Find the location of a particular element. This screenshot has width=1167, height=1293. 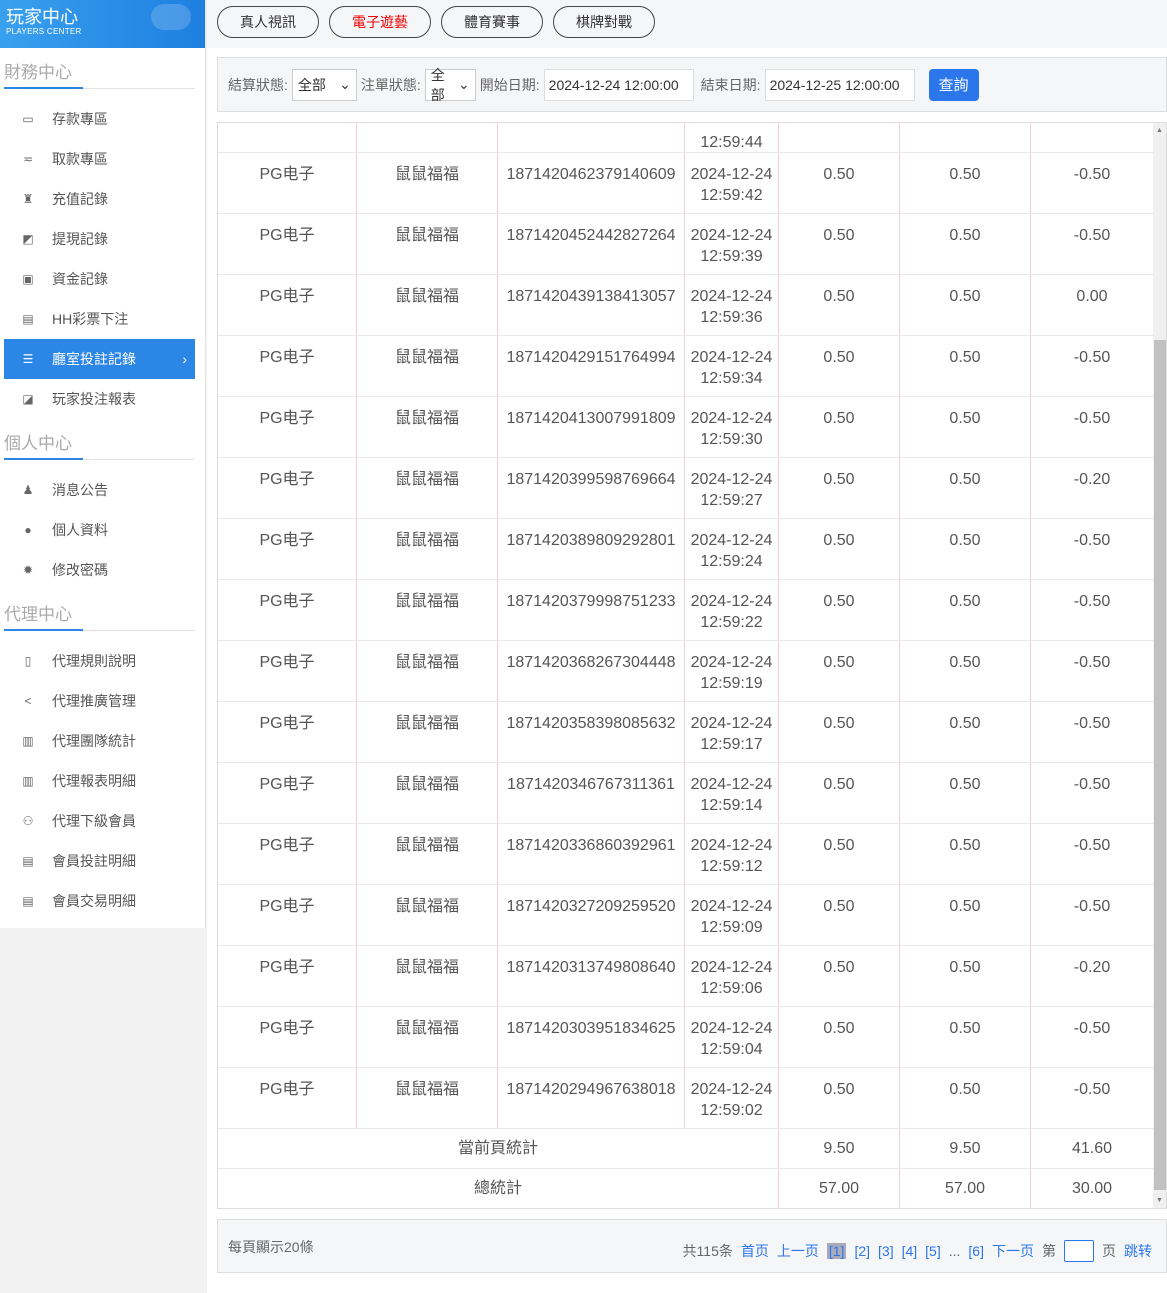

next-page-link: 下一页 is located at coordinates (1013, 1251).